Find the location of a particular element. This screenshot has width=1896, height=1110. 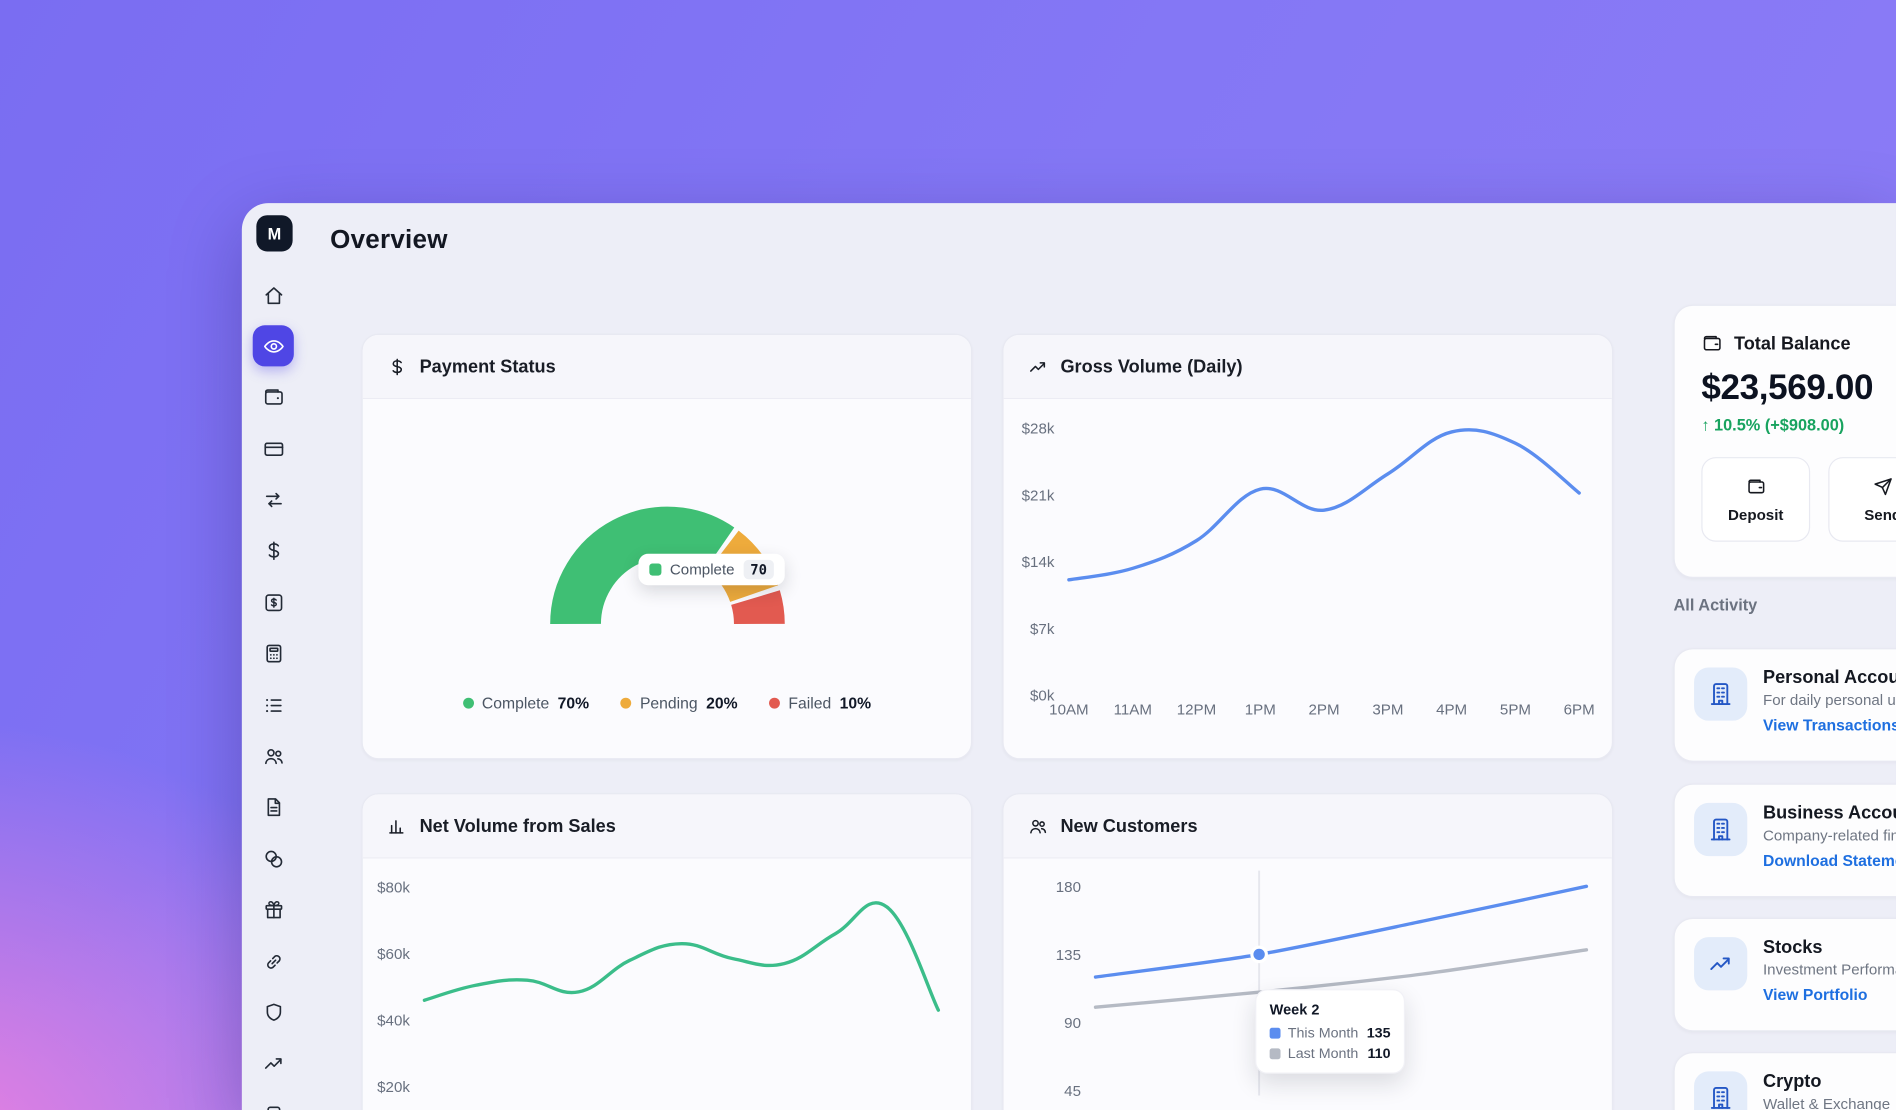

svg-text: 12PM is located at coordinates (1196, 710).